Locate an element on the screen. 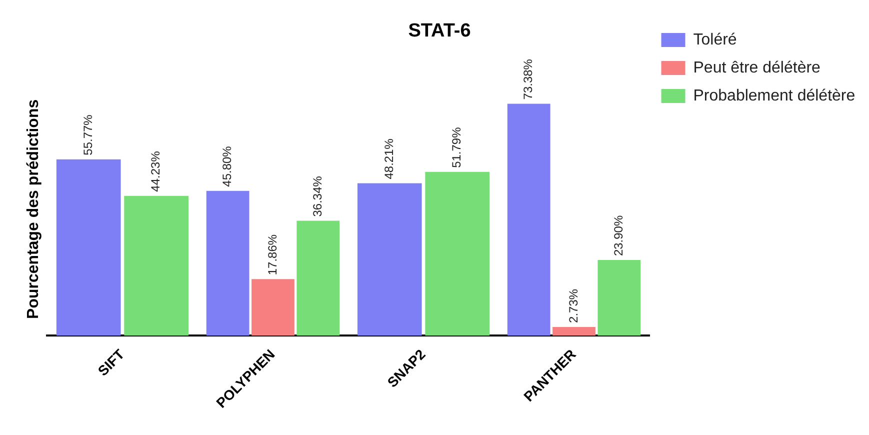  data-label: 45.80% is located at coordinates (227, 166).